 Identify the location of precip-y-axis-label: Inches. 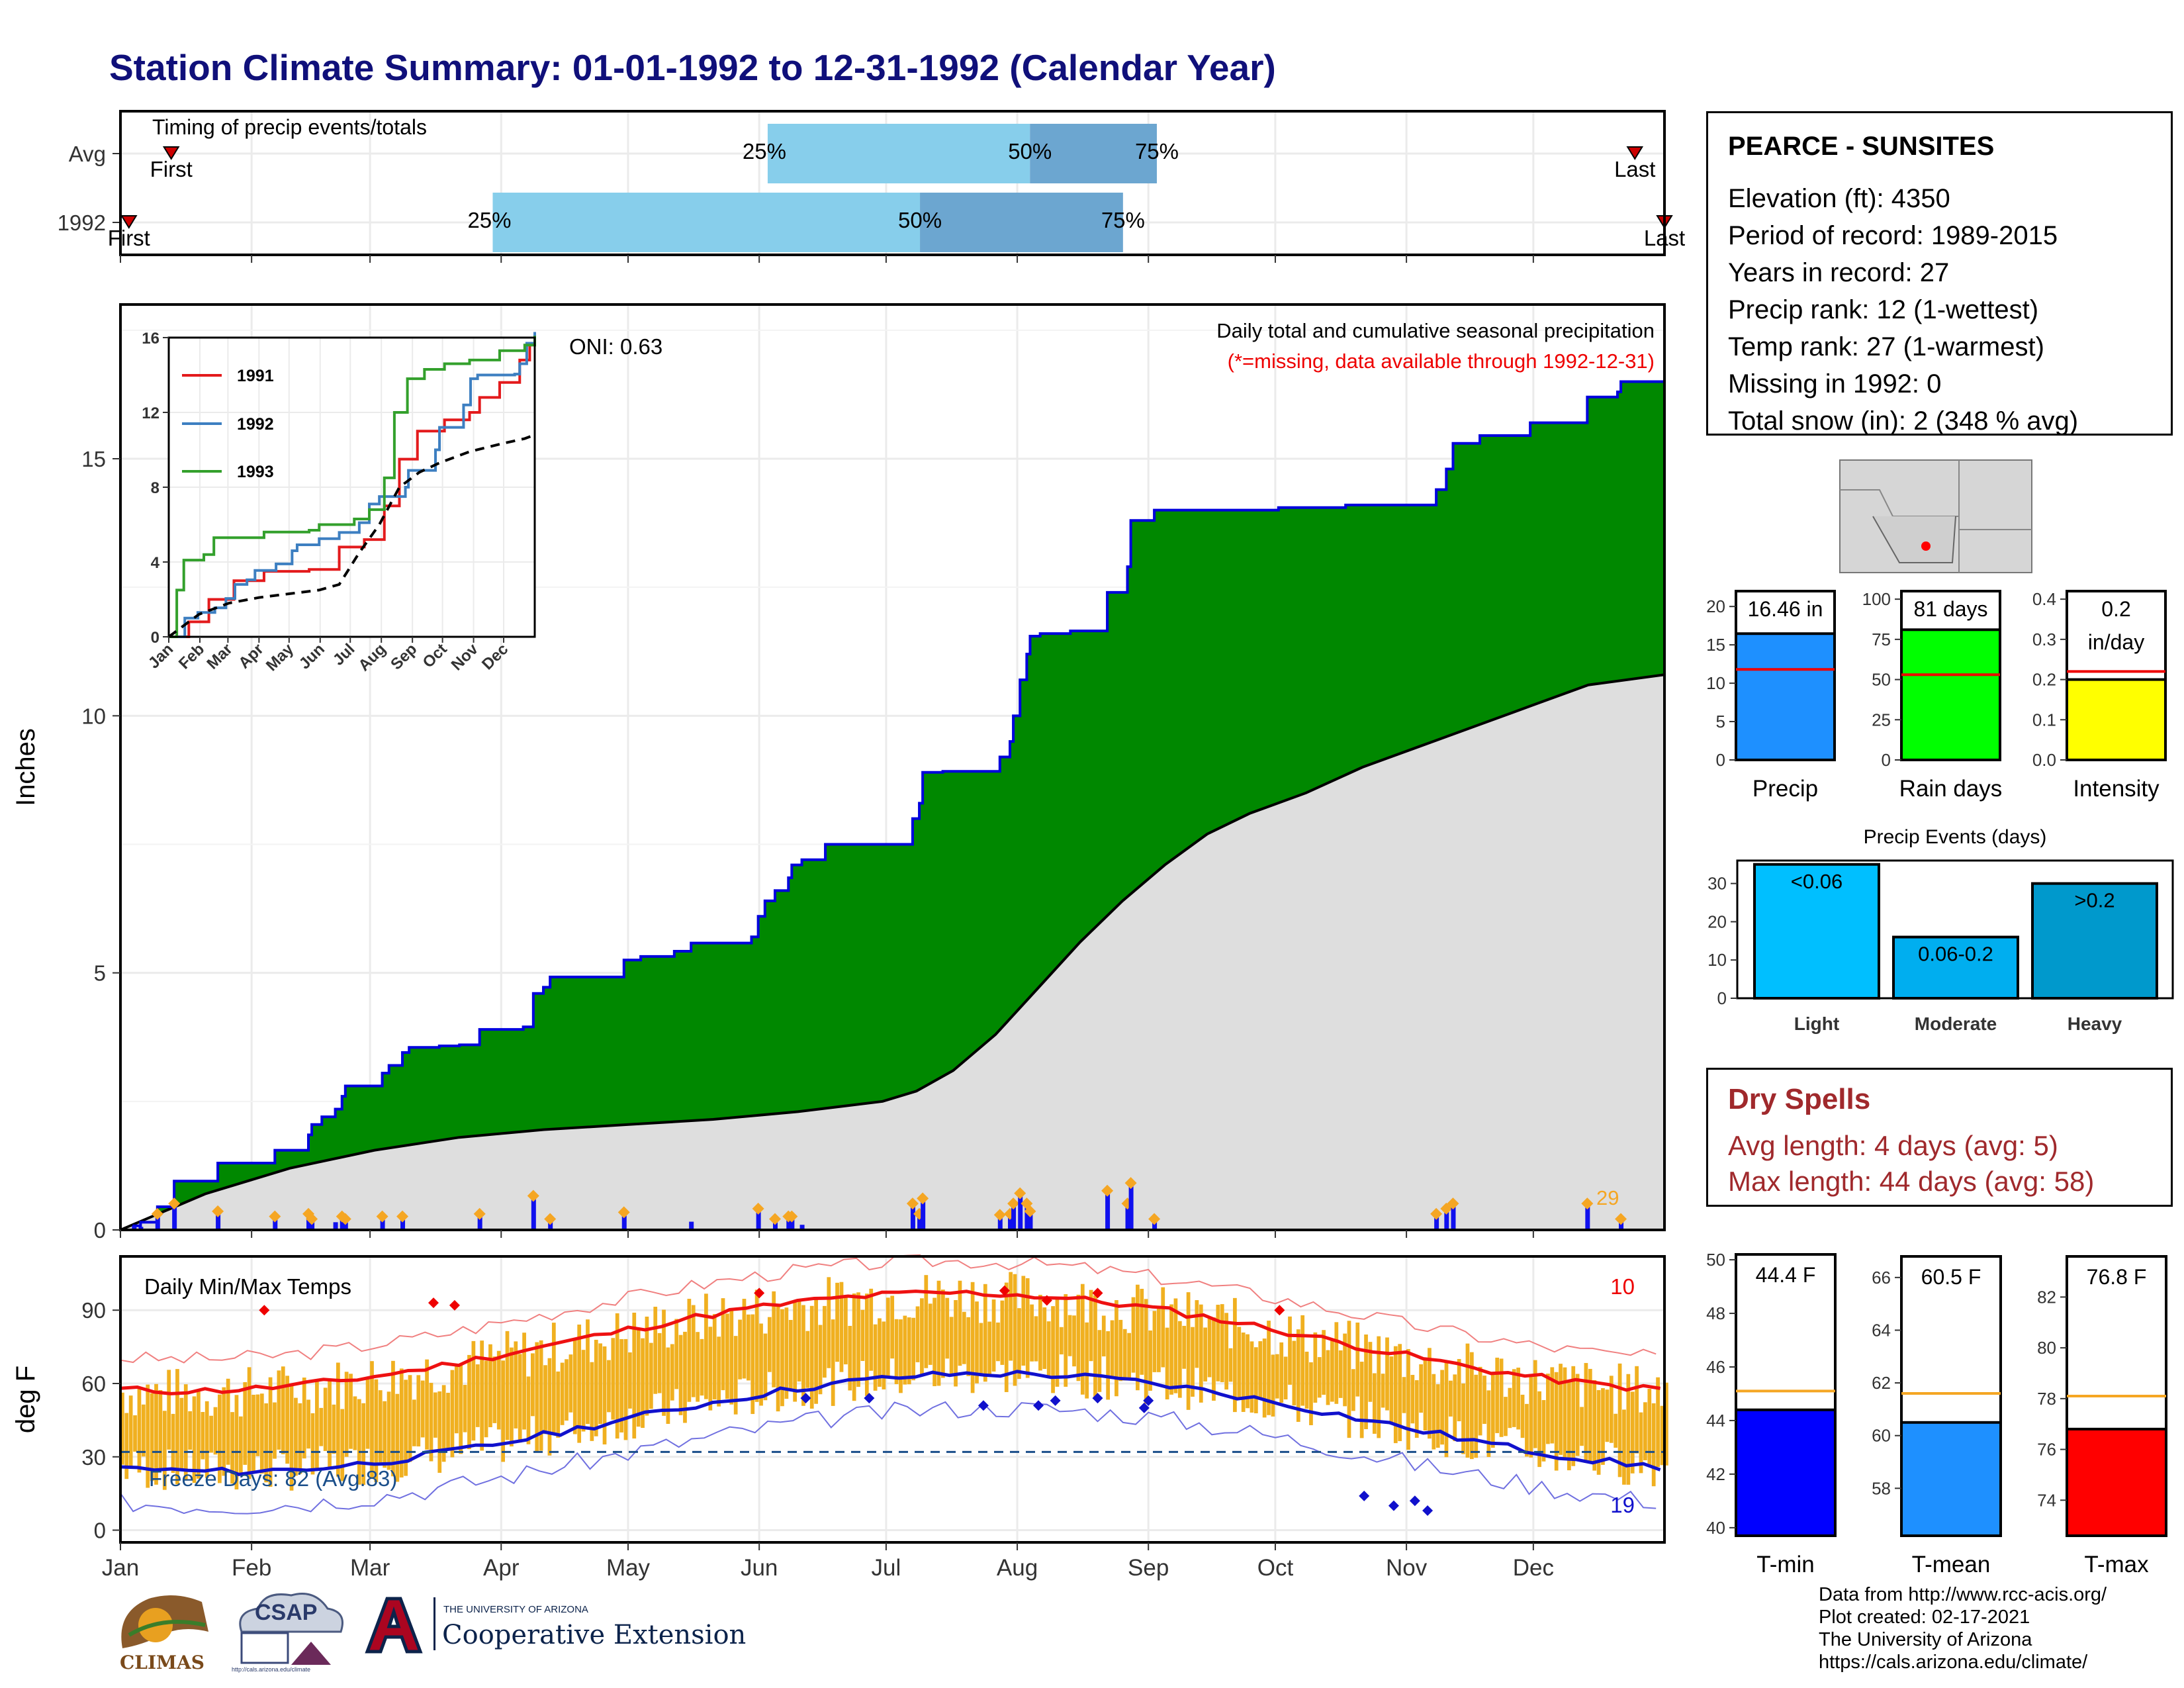
(26, 767).